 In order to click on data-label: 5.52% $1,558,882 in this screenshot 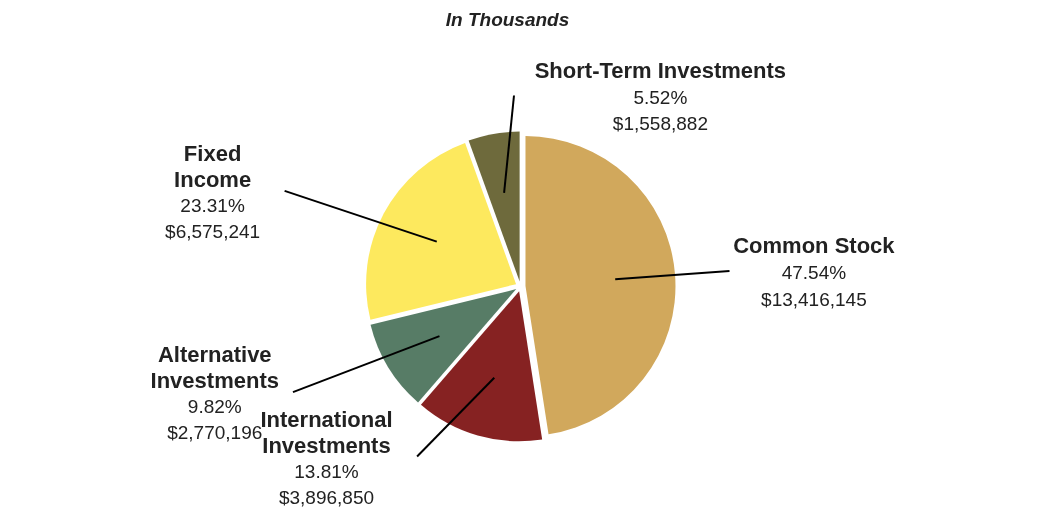, I will do `click(660, 111)`.